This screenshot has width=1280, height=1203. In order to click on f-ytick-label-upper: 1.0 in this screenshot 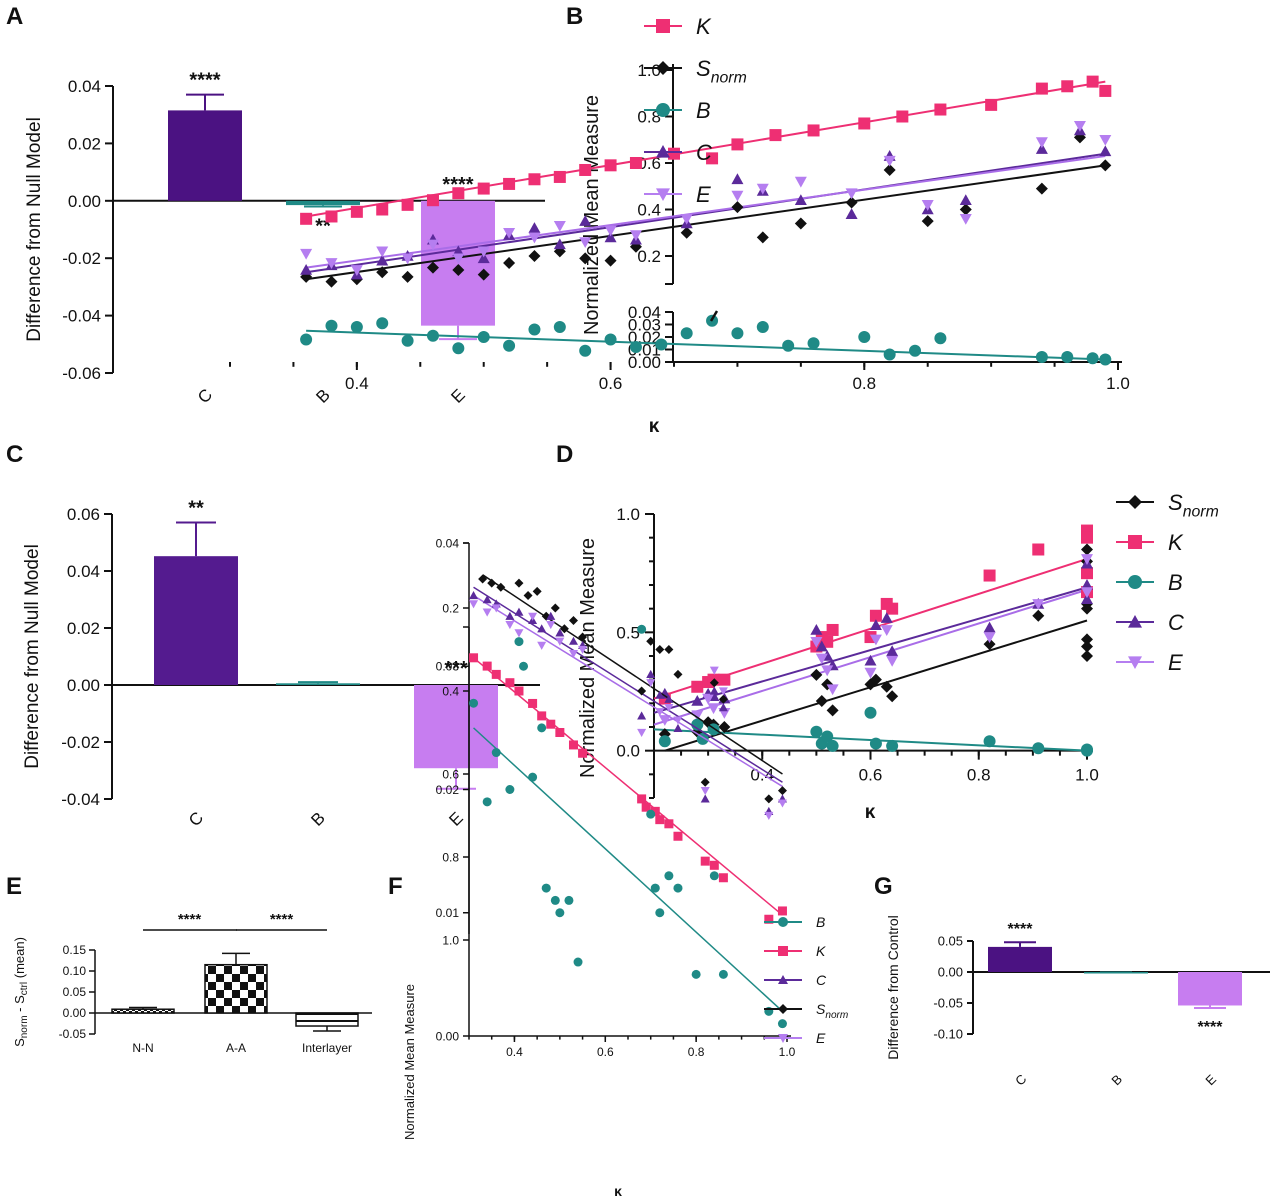, I will do `click(450, 940)`.